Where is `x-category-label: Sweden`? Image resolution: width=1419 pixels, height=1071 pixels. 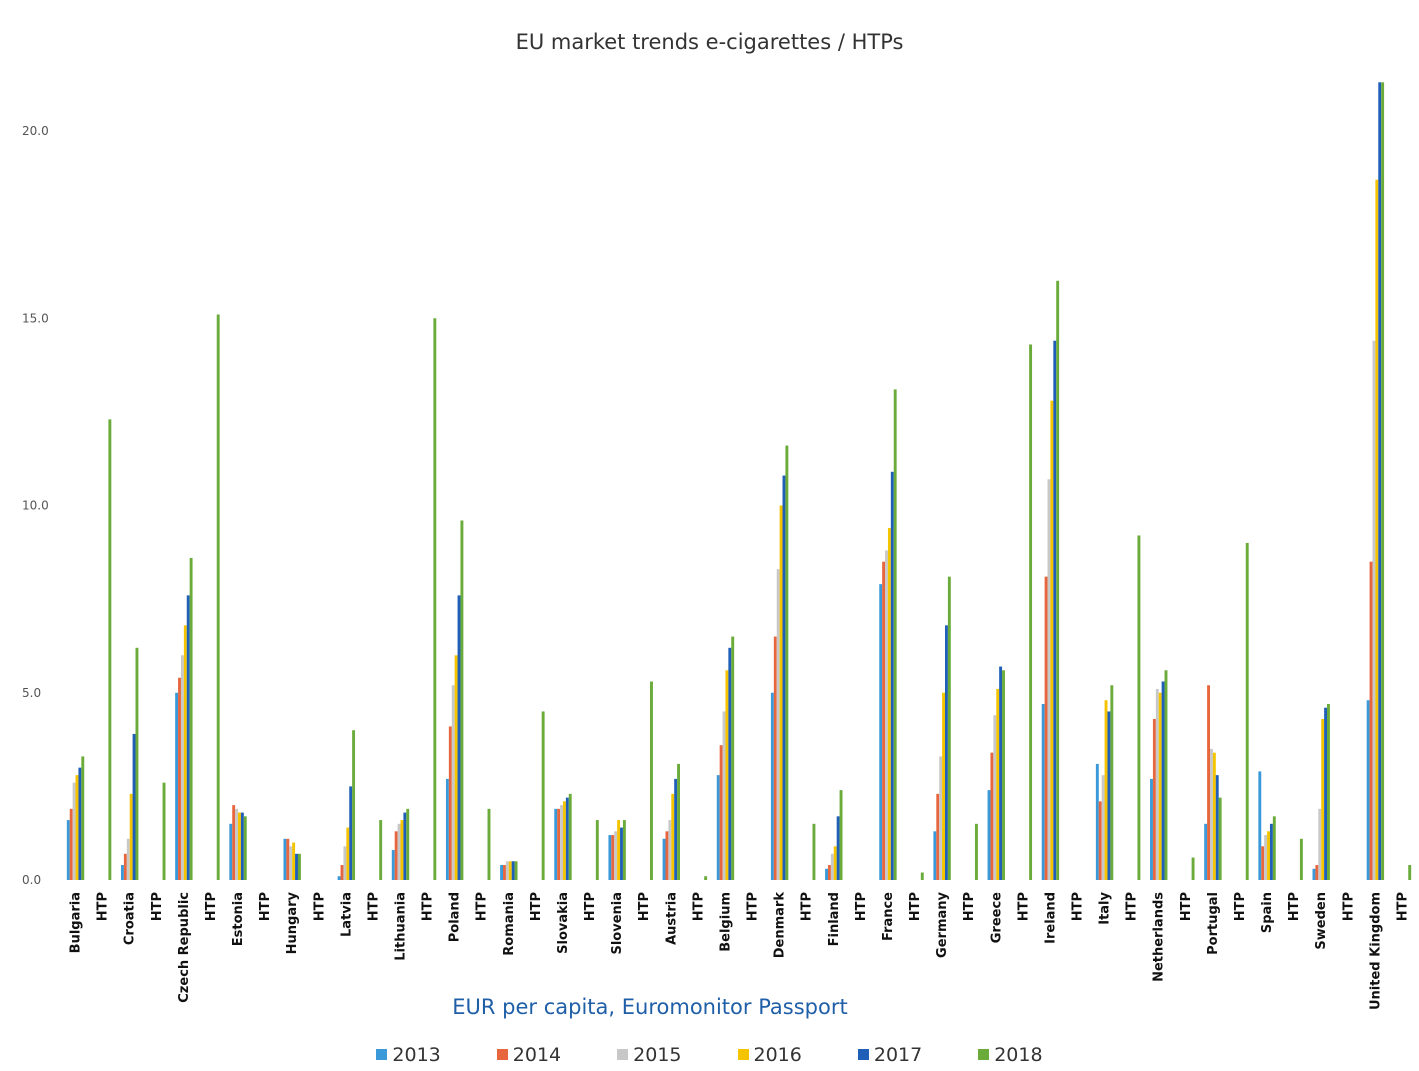
x-category-label: Sweden is located at coordinates (1321, 921).